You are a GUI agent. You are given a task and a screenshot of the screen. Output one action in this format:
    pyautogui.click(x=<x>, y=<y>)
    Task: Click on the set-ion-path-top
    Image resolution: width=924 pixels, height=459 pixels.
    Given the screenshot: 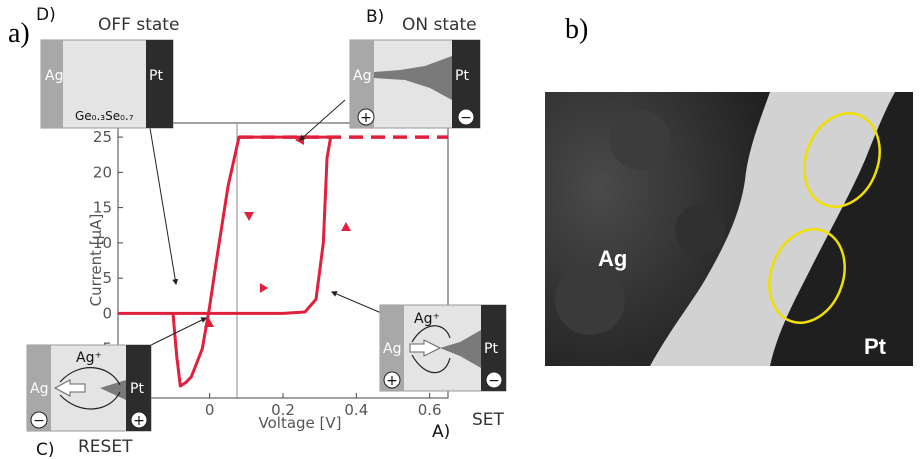 What is the action you would take?
    pyautogui.click(x=431, y=334)
    